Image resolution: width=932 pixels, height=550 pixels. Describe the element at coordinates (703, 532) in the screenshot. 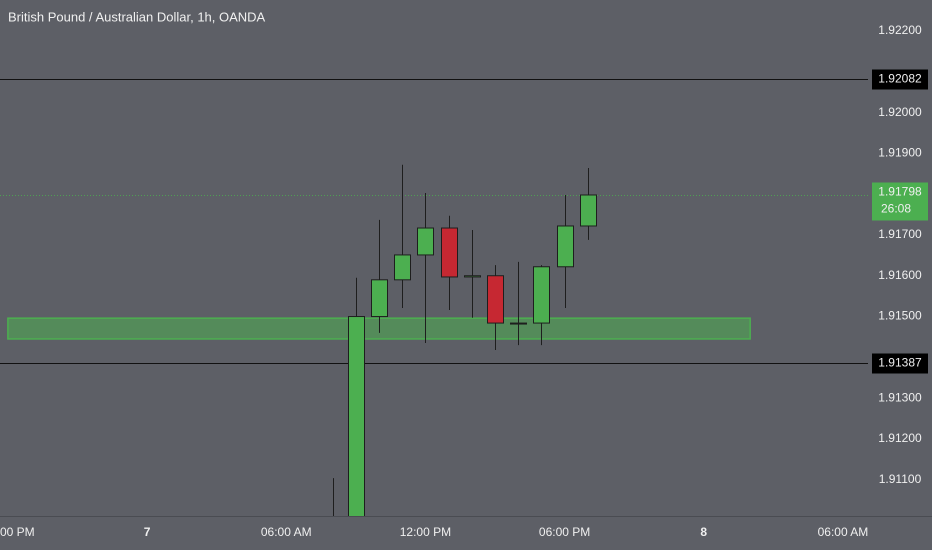

I see `x-tick-label: 8` at that location.